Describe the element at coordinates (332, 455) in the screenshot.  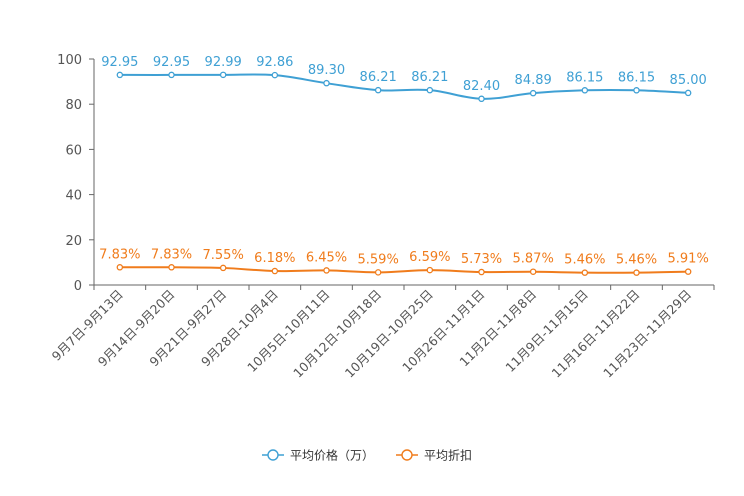
I see `legend-label: 平均价格（万）` at that location.